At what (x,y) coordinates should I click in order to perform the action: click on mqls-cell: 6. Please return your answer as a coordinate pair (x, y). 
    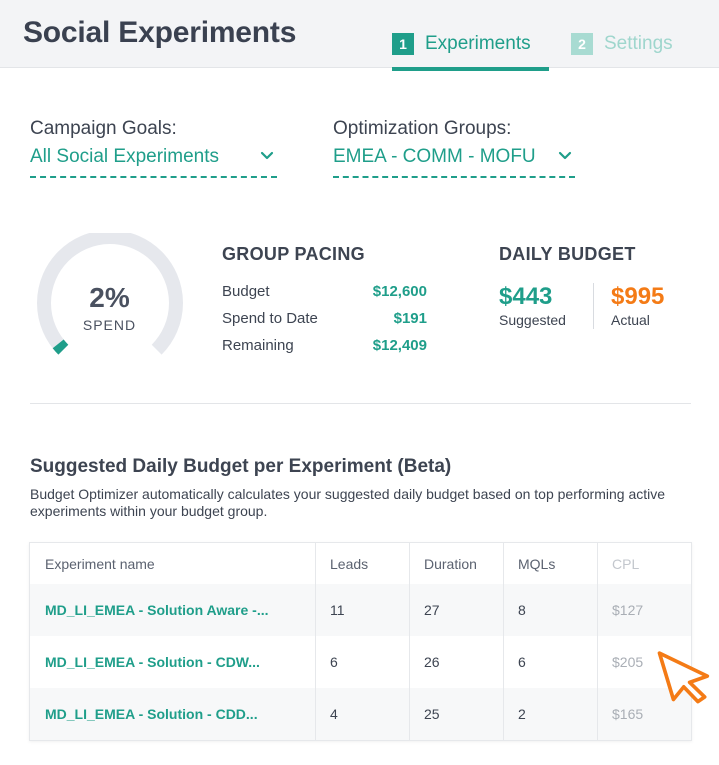
    Looking at the image, I should click on (550, 662).